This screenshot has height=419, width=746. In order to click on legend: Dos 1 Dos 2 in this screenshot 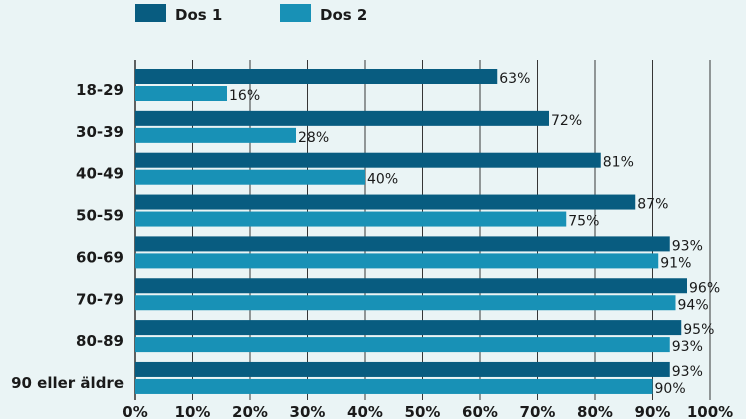, I will do `click(251, 14)`.